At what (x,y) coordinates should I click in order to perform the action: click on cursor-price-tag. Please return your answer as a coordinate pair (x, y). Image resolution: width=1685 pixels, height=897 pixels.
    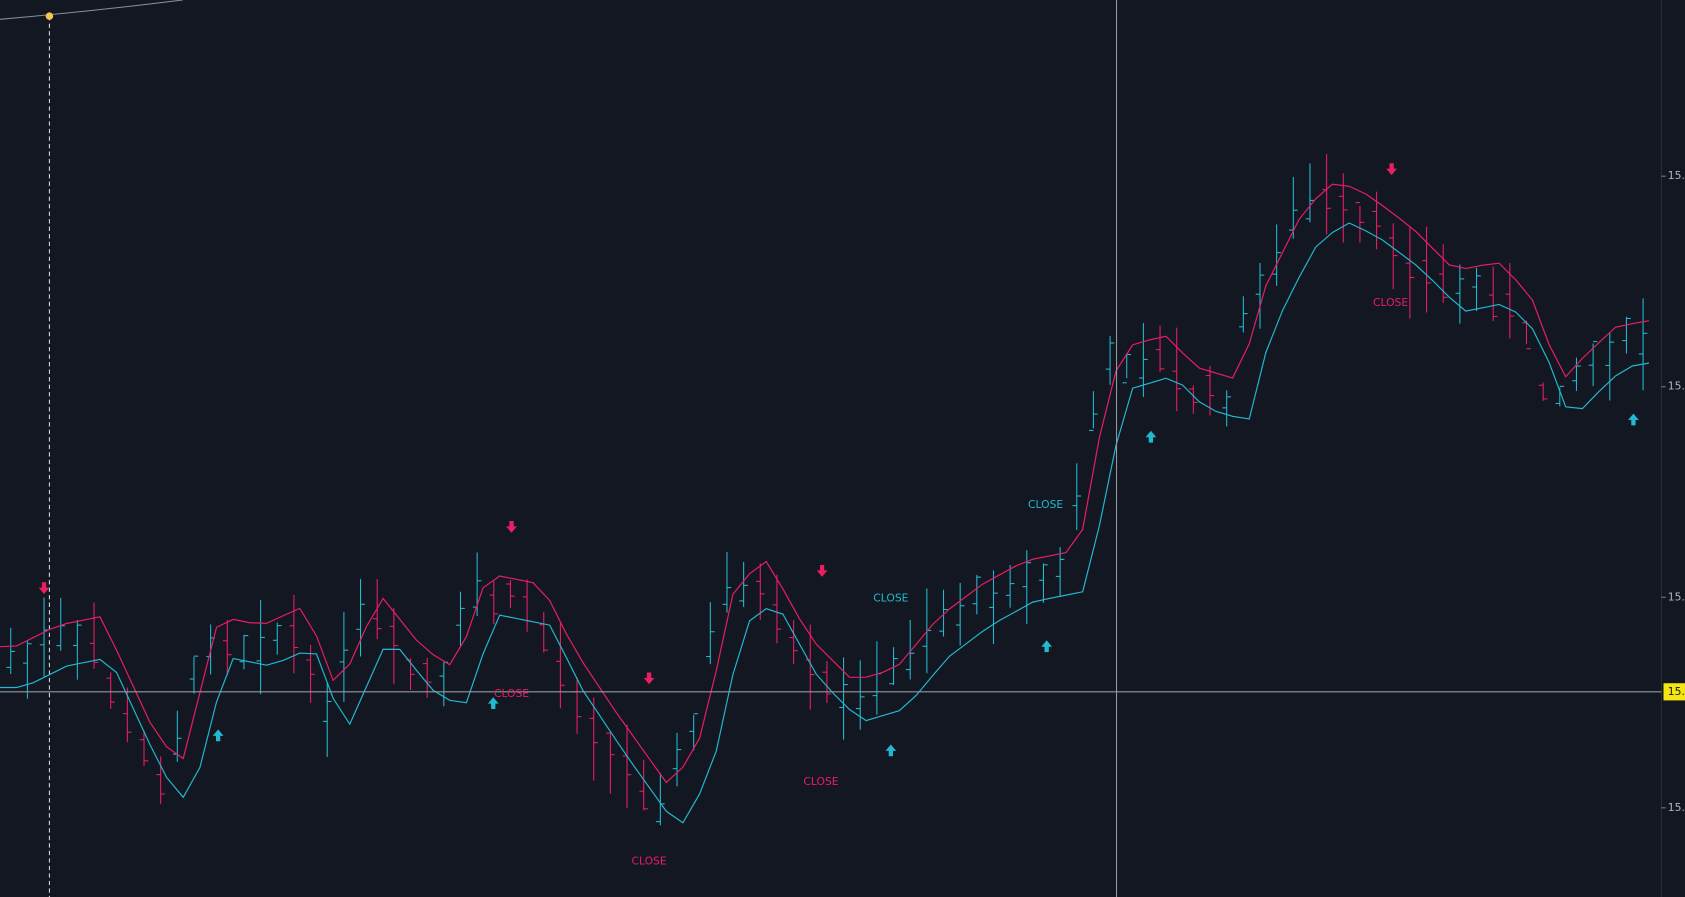
    Looking at the image, I should click on (1674, 692).